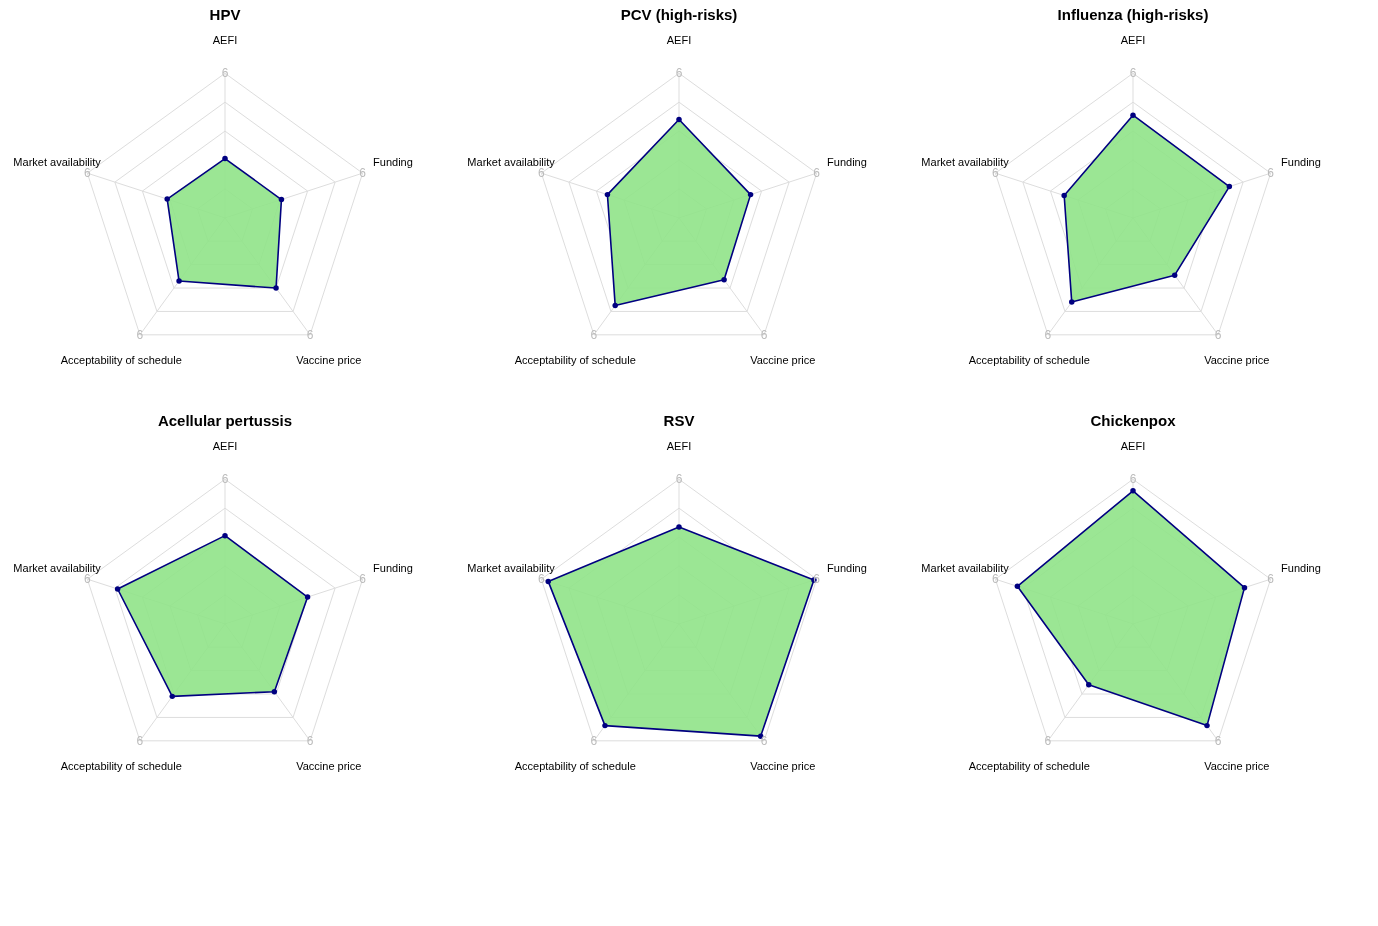 Image resolution: width=1378 pixels, height=926 pixels. Describe the element at coordinates (225, 420) in the screenshot. I see `chart-title: Acellular pertussis` at that location.